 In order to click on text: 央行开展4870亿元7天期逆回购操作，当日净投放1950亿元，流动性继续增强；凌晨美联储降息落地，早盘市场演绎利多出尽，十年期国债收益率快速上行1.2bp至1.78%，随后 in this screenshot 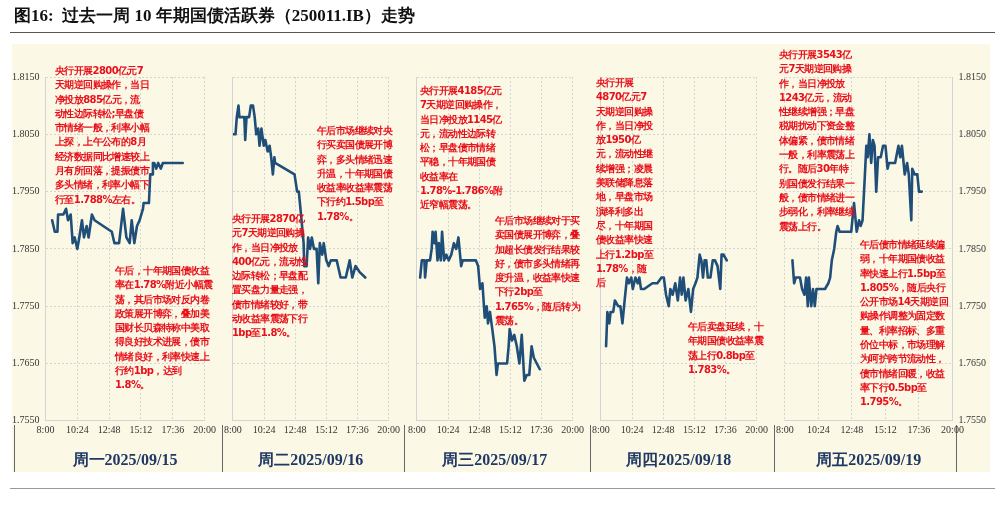, I will do `click(625, 183)`.